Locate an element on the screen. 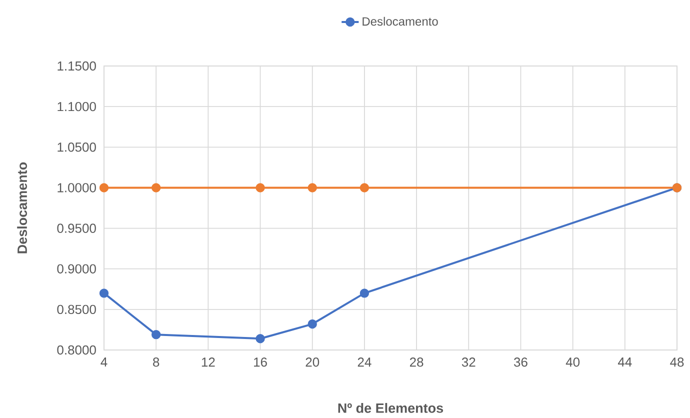  y-tick-label: 1.1500 is located at coordinates (77, 66).